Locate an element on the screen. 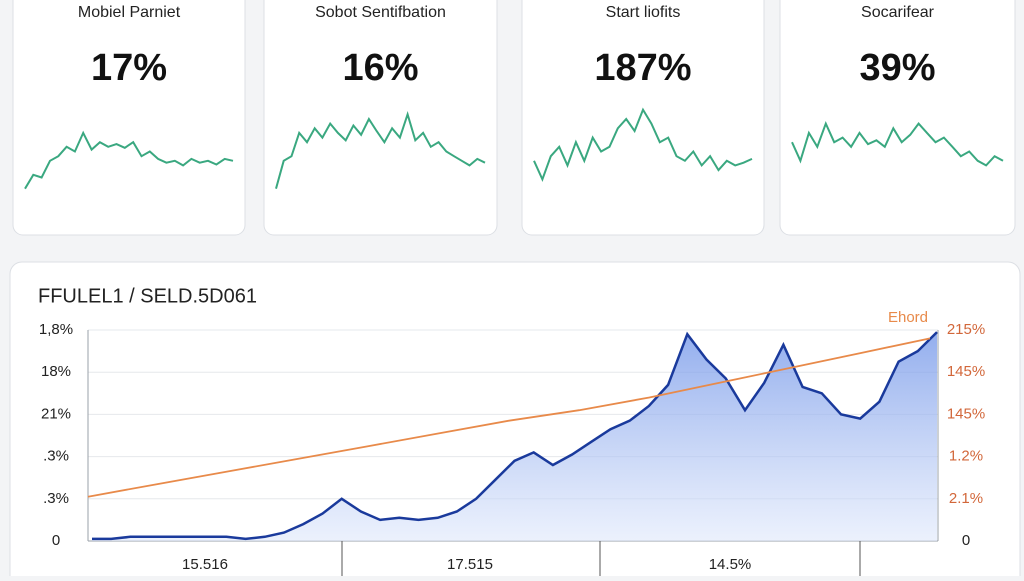  card-value: 187% is located at coordinates (642, 68).